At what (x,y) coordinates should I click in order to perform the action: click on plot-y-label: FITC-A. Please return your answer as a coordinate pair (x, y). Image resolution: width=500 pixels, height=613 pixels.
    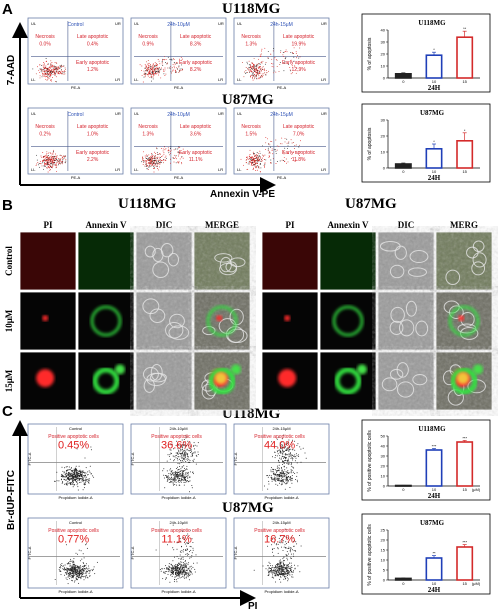
    Looking at the image, I should click on (132, 458).